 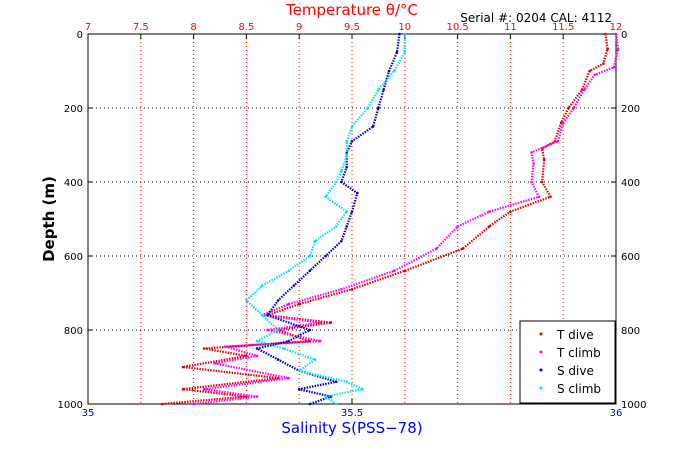 I want to click on temperature-tick-label: 9.5, so click(x=352, y=27).